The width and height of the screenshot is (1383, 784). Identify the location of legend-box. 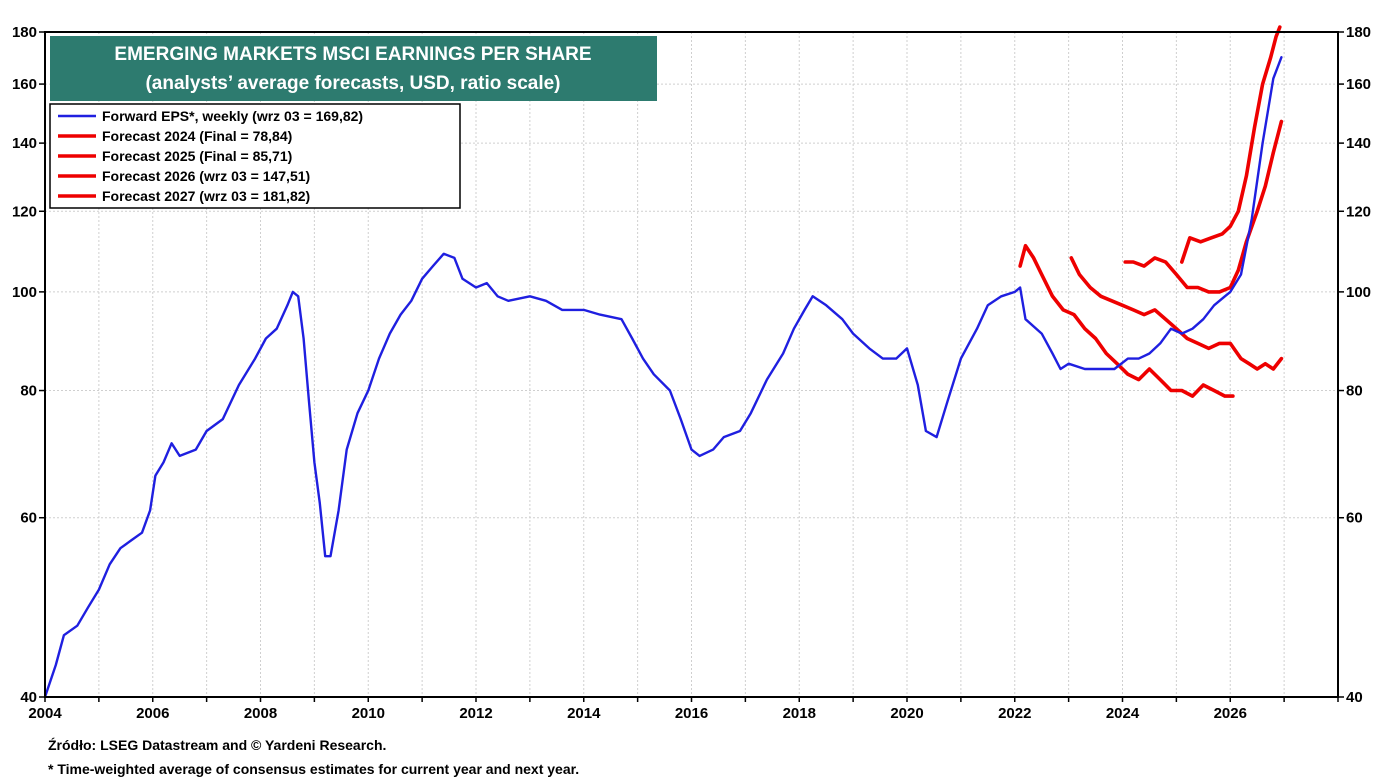
(255, 156).